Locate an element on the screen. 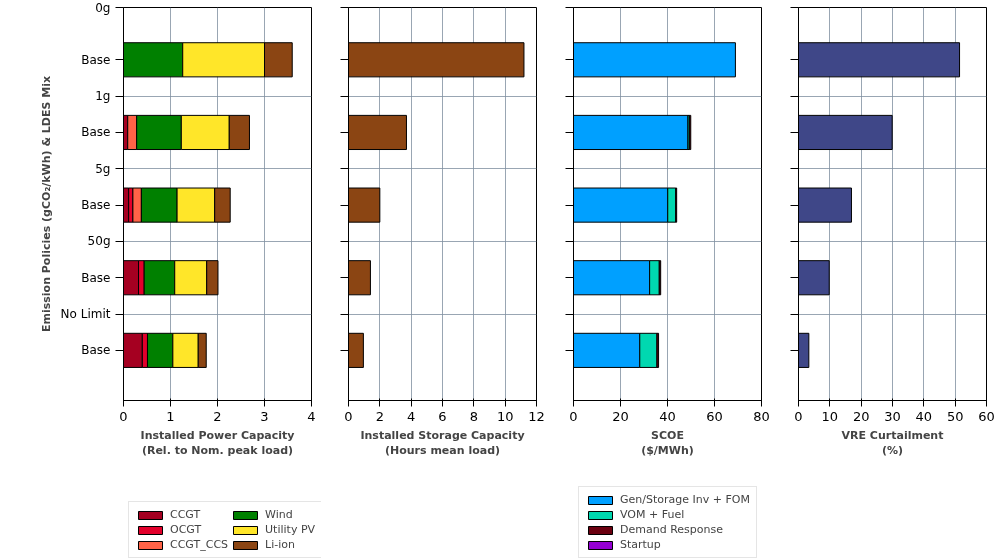 The width and height of the screenshot is (1003, 558). x-tick-label: 8 is located at coordinates (473, 416).